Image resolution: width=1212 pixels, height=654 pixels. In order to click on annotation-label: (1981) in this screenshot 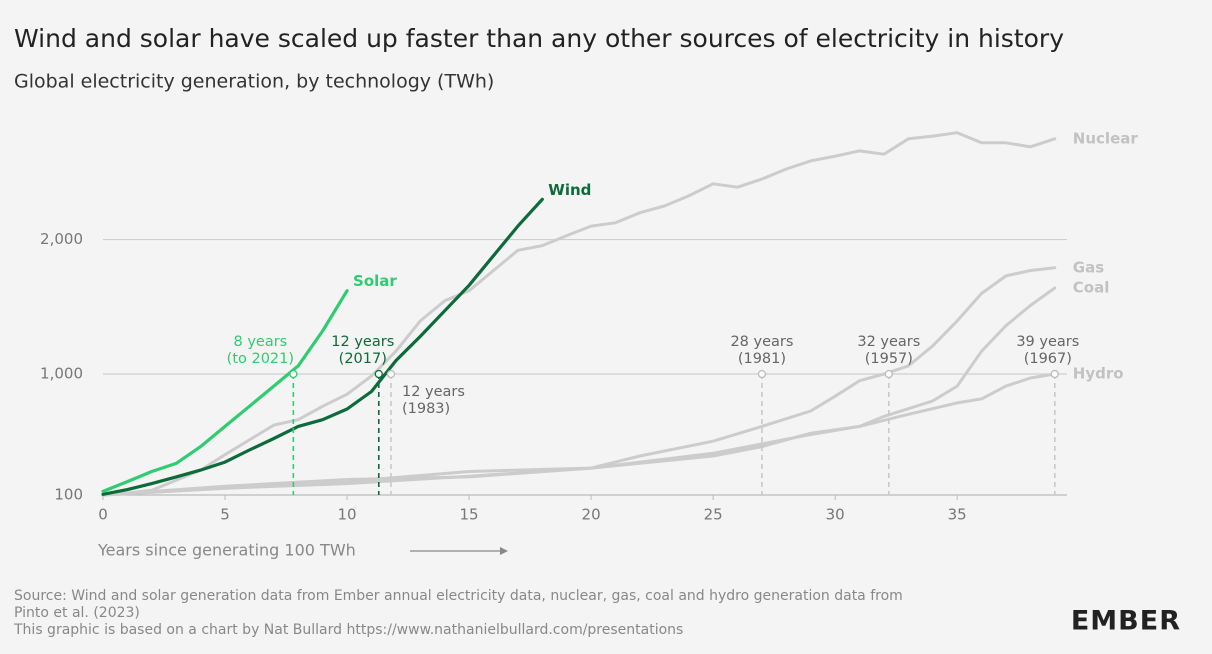, I will do `click(762, 359)`.